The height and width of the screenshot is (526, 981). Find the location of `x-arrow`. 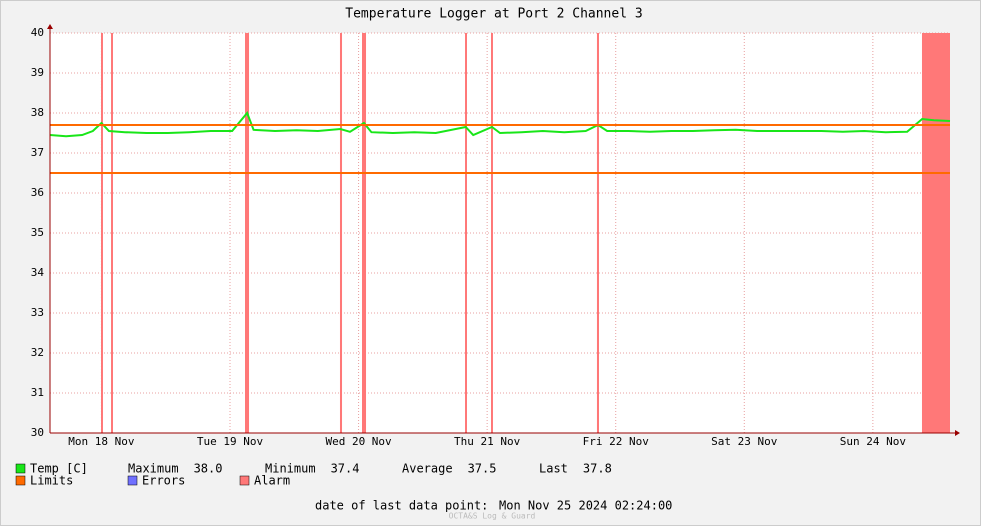

x-arrow is located at coordinates (957, 433).